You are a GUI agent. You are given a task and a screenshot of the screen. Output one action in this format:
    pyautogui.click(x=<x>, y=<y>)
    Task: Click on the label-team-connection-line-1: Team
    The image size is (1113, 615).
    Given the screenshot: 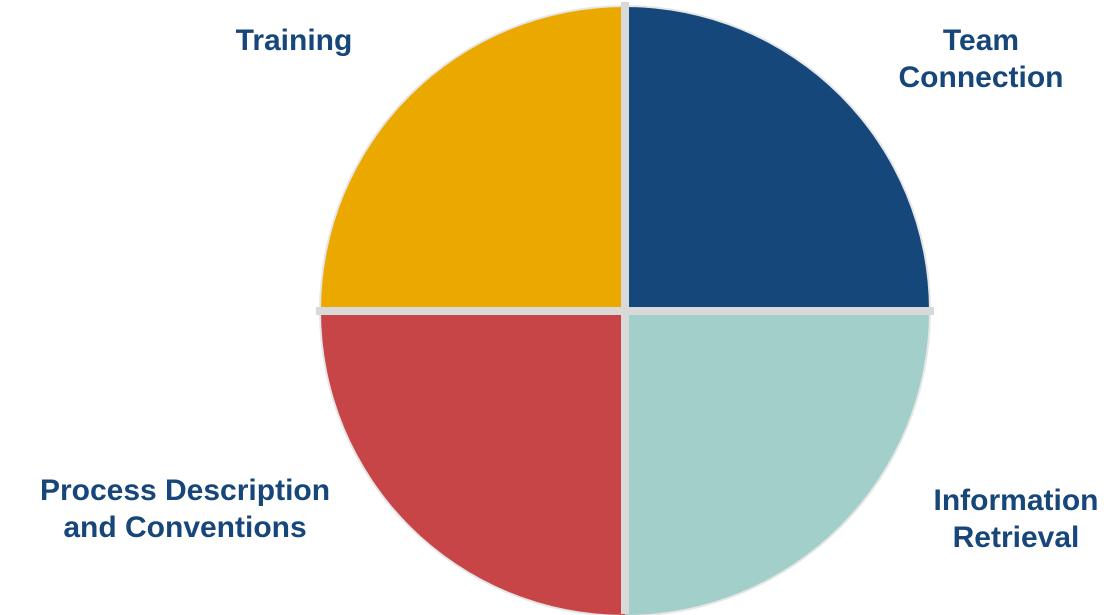 What is the action you would take?
    pyautogui.click(x=981, y=40)
    